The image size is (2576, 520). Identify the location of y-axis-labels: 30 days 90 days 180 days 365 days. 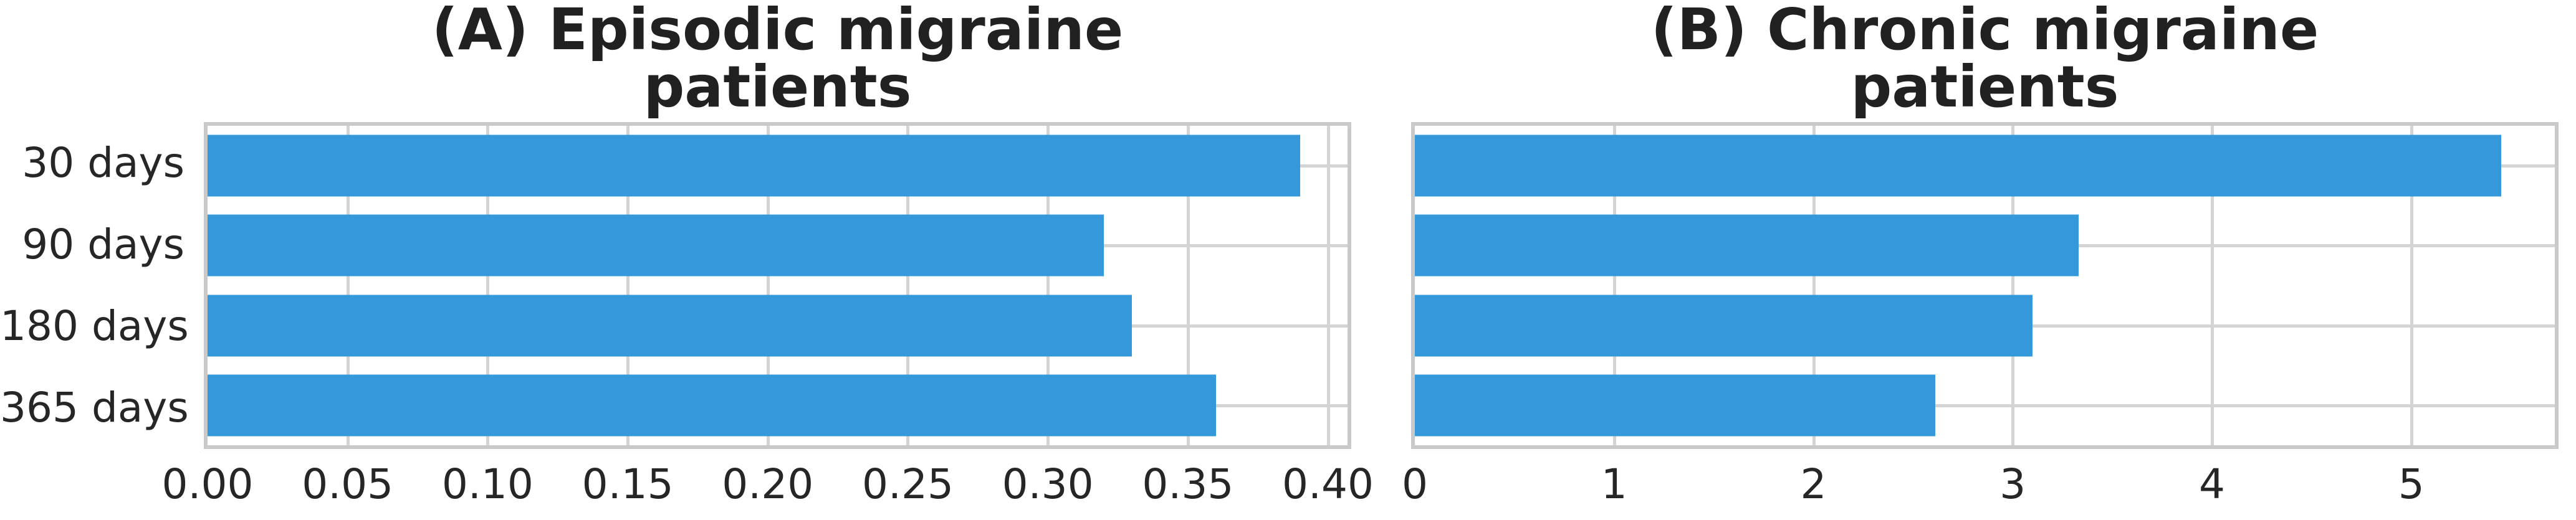
(94, 286).